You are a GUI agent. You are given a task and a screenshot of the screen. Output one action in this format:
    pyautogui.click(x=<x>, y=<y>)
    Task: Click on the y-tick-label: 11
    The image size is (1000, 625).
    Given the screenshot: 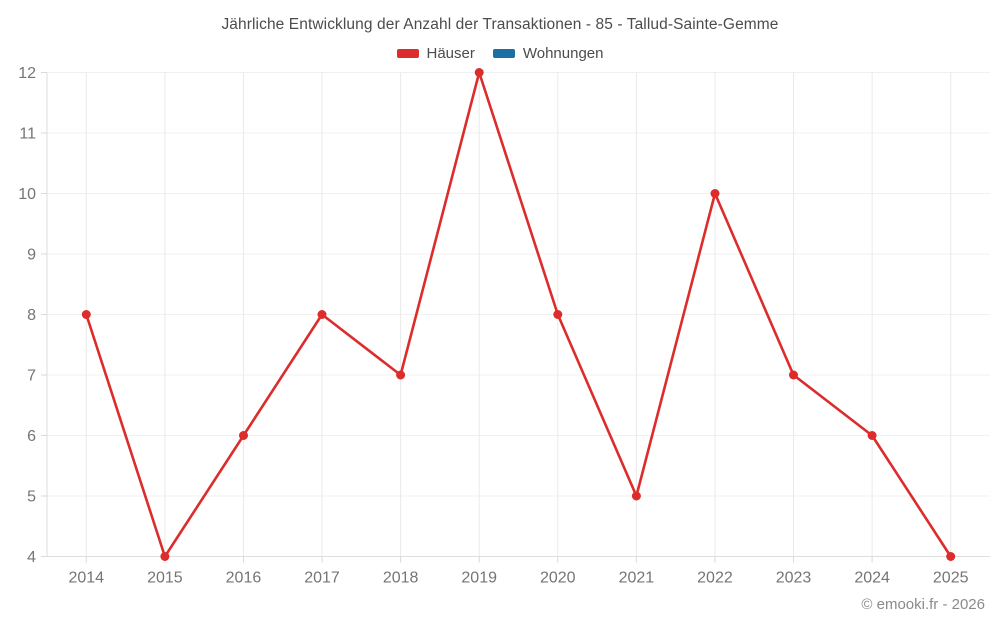 What is the action you would take?
    pyautogui.click(x=27, y=134)
    